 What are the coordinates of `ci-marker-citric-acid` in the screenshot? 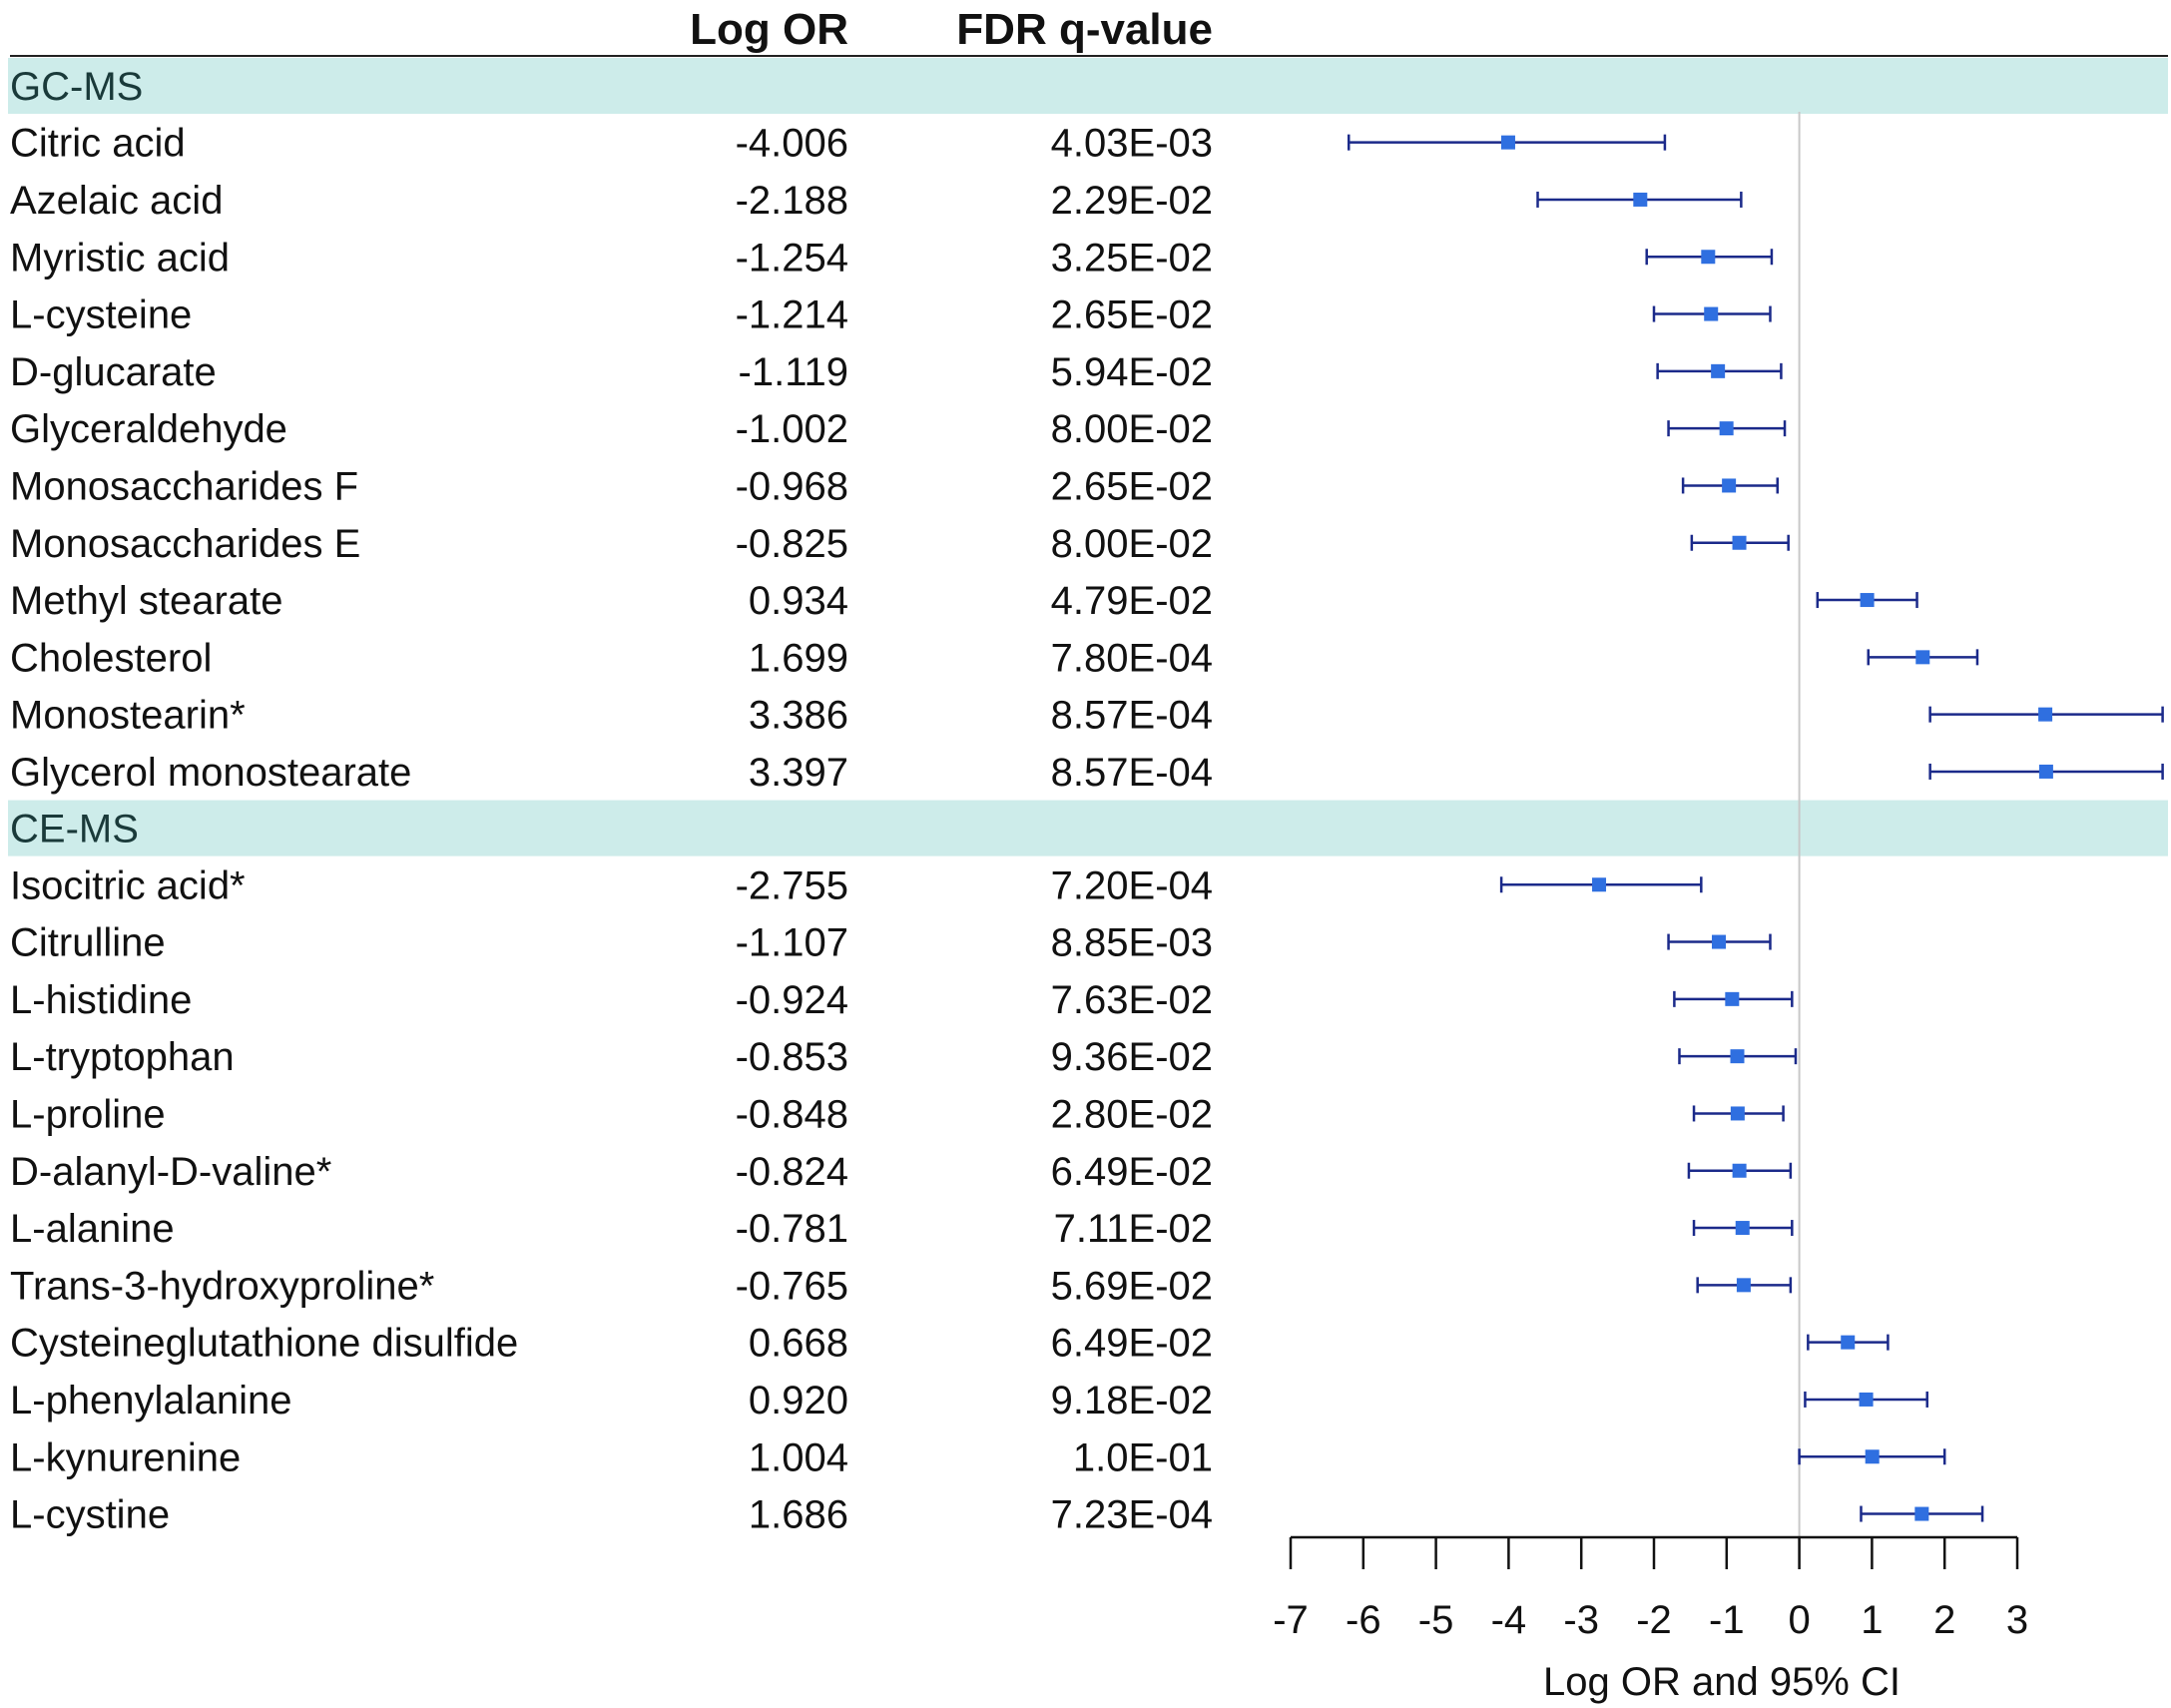 It's located at (1507, 142).